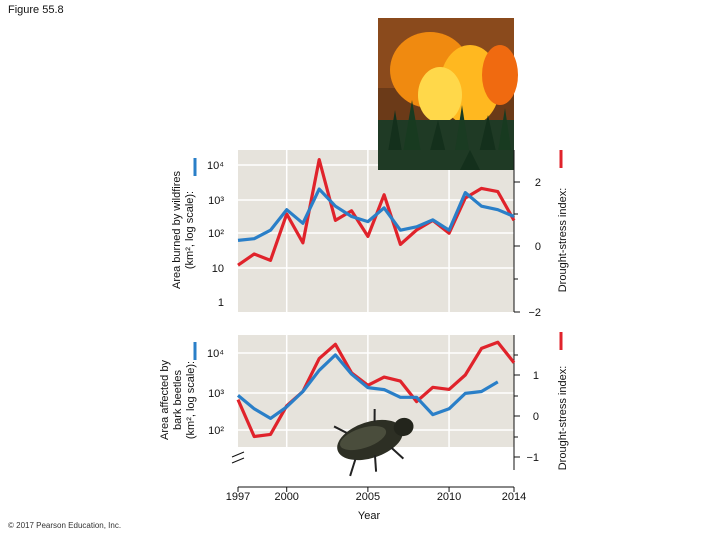 This screenshot has width=720, height=540. I want to click on top-right-axis-title-text: Drought-stress index:, so click(563, 240).